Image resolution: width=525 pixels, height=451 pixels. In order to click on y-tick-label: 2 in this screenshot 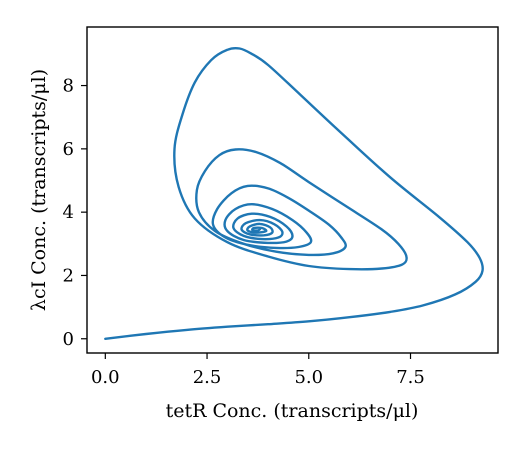, I will do `click(68, 275)`.